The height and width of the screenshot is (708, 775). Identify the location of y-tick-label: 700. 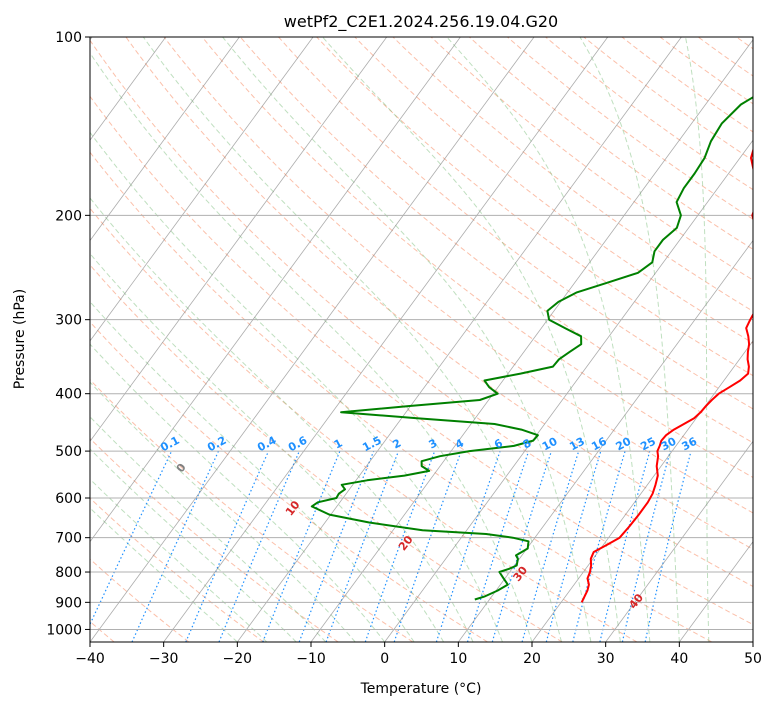
(68, 539).